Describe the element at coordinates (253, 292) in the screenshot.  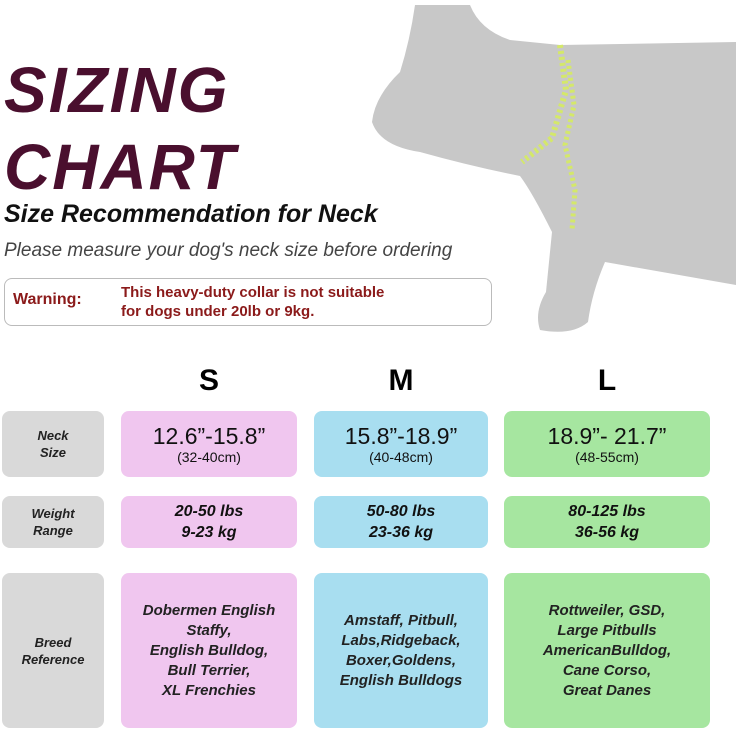
I see `warning-line: This heavy-duty collar is not suitable` at that location.